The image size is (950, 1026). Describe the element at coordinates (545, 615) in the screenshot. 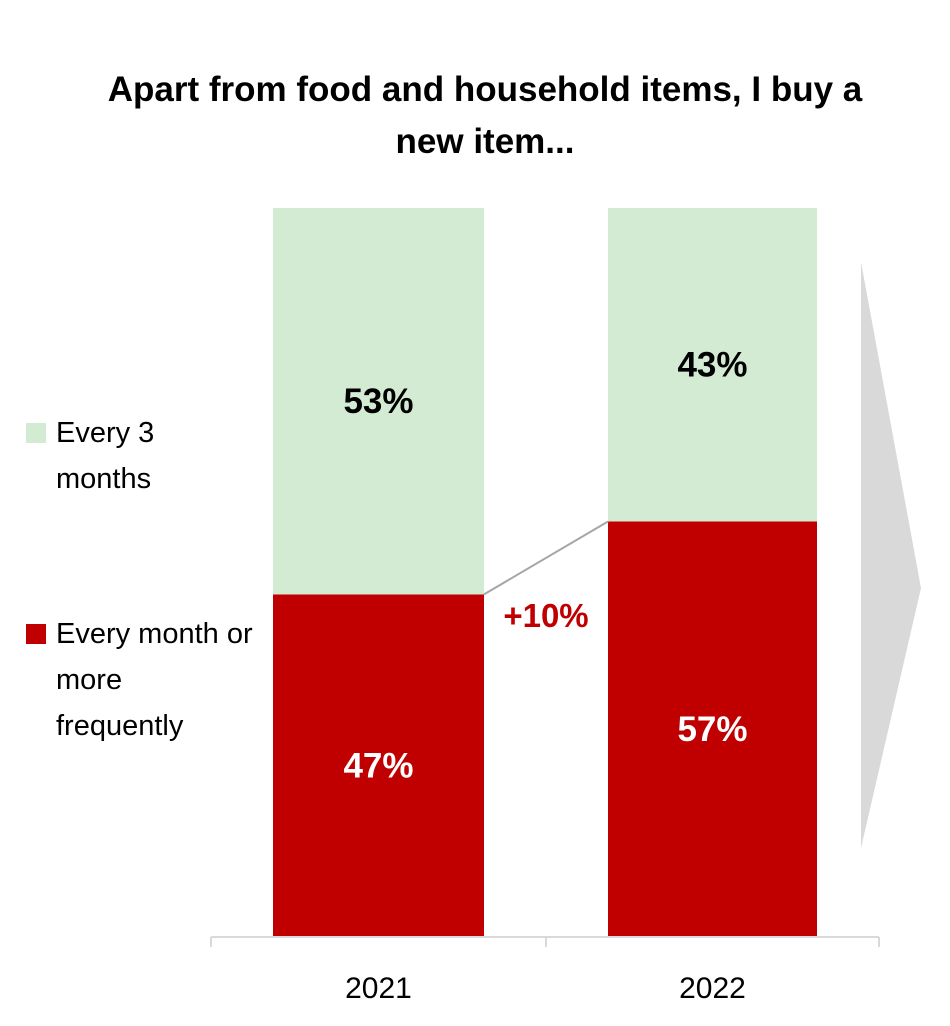

I see `change-annotation: +10%` at that location.